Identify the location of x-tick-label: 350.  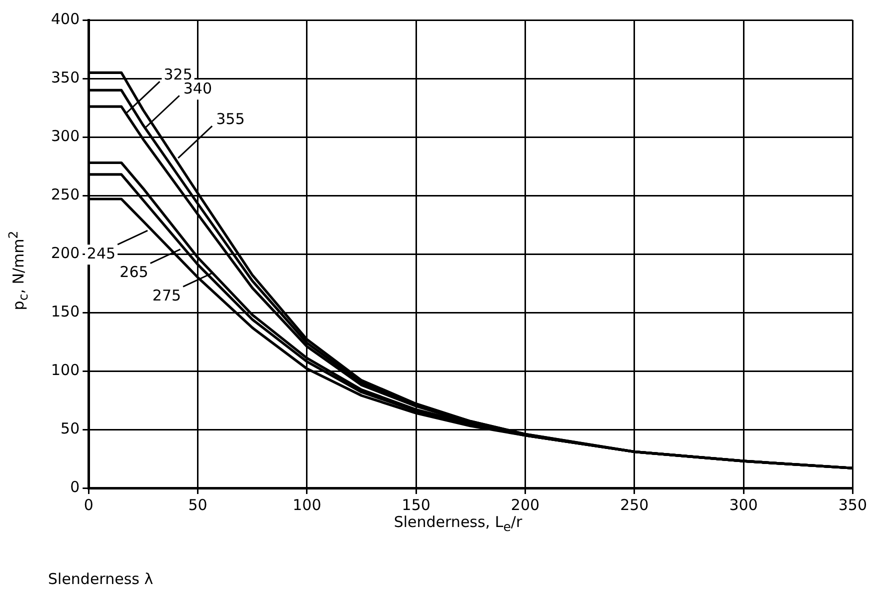
(853, 505).